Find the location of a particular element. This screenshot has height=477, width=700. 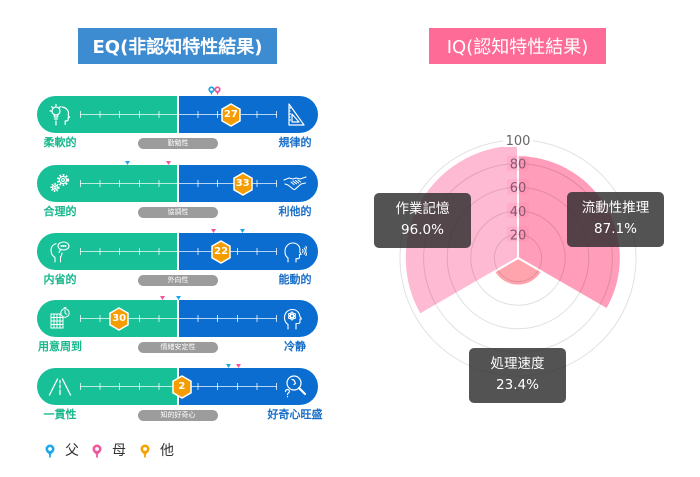

trait-label: 情緒安定性 is located at coordinates (178, 347).